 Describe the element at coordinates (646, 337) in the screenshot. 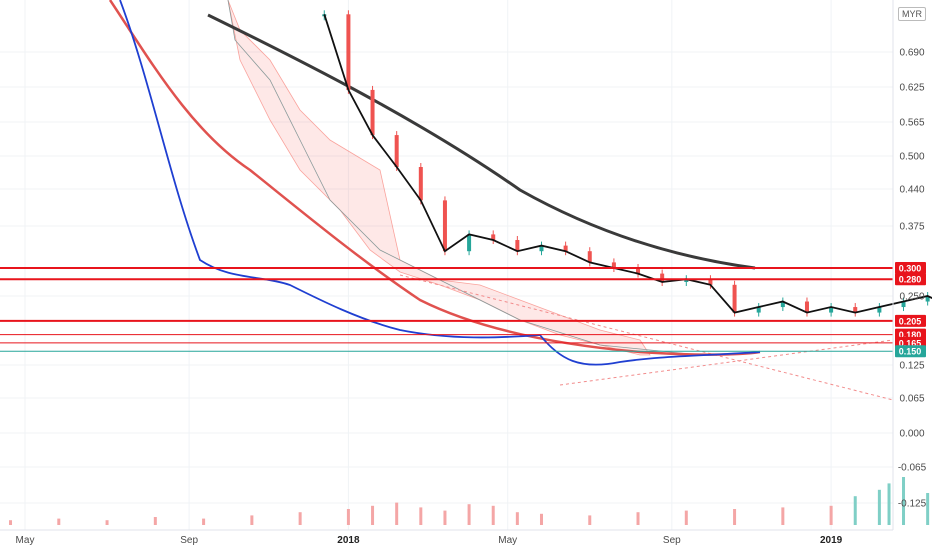

I see `channel-line-lower` at that location.